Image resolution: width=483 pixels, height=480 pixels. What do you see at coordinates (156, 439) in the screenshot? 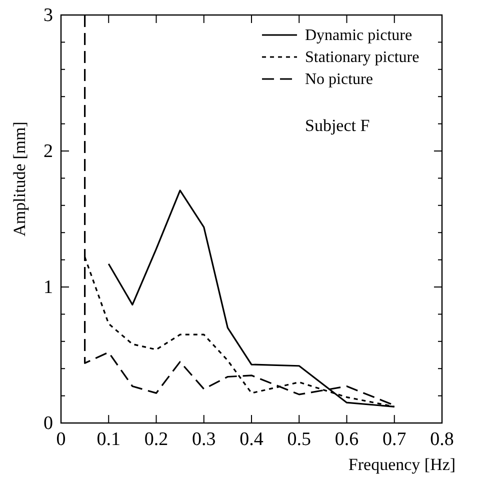
I see `x-tick-label: 0.2` at bounding box center [156, 439].